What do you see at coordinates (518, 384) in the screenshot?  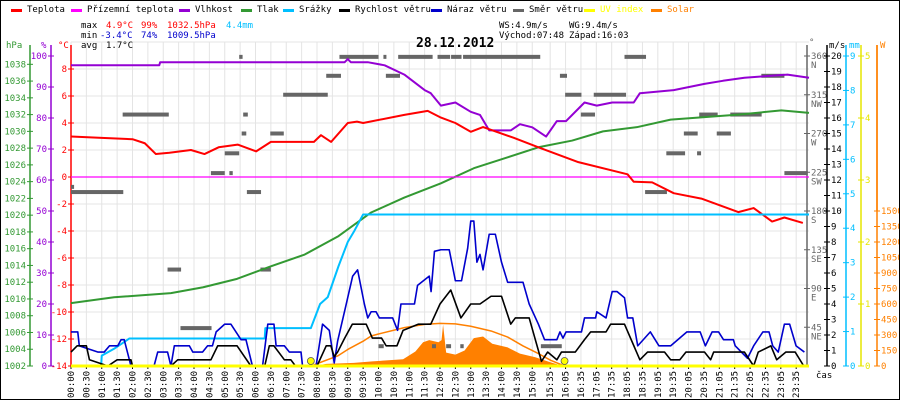 I see `x-tick-label: 14:30` at bounding box center [518, 384].